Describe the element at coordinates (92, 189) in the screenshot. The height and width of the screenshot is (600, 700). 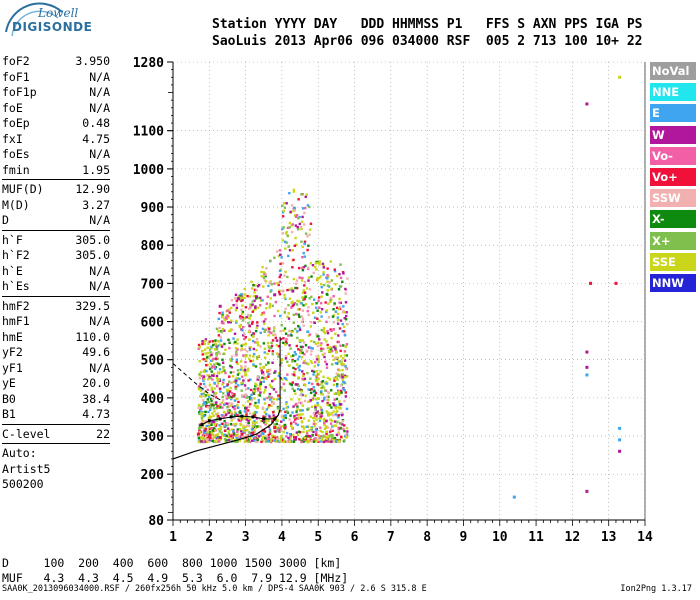
I see `param-value: 12.90` at that location.